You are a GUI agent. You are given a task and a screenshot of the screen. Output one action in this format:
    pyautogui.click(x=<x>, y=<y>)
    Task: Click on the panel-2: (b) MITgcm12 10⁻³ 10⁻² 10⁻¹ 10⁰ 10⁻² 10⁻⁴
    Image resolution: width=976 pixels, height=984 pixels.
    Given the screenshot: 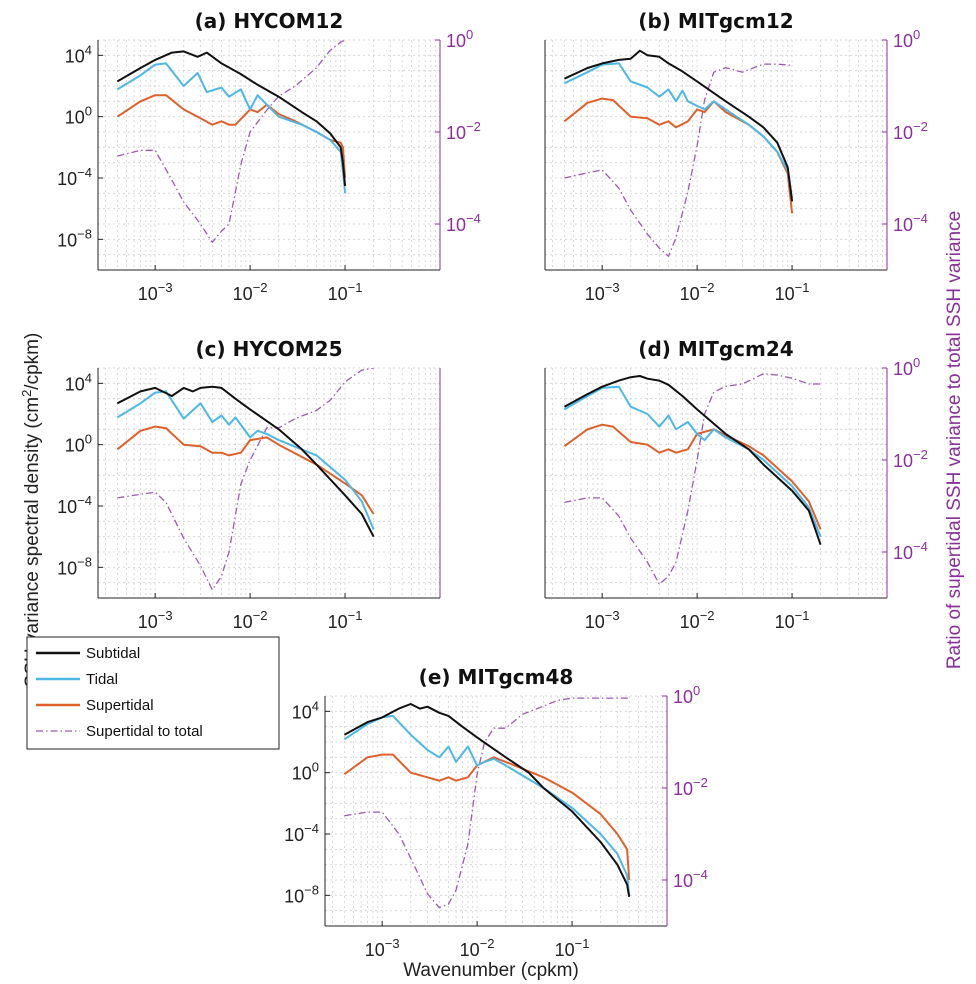 What is the action you would take?
    pyautogui.click(x=736, y=156)
    